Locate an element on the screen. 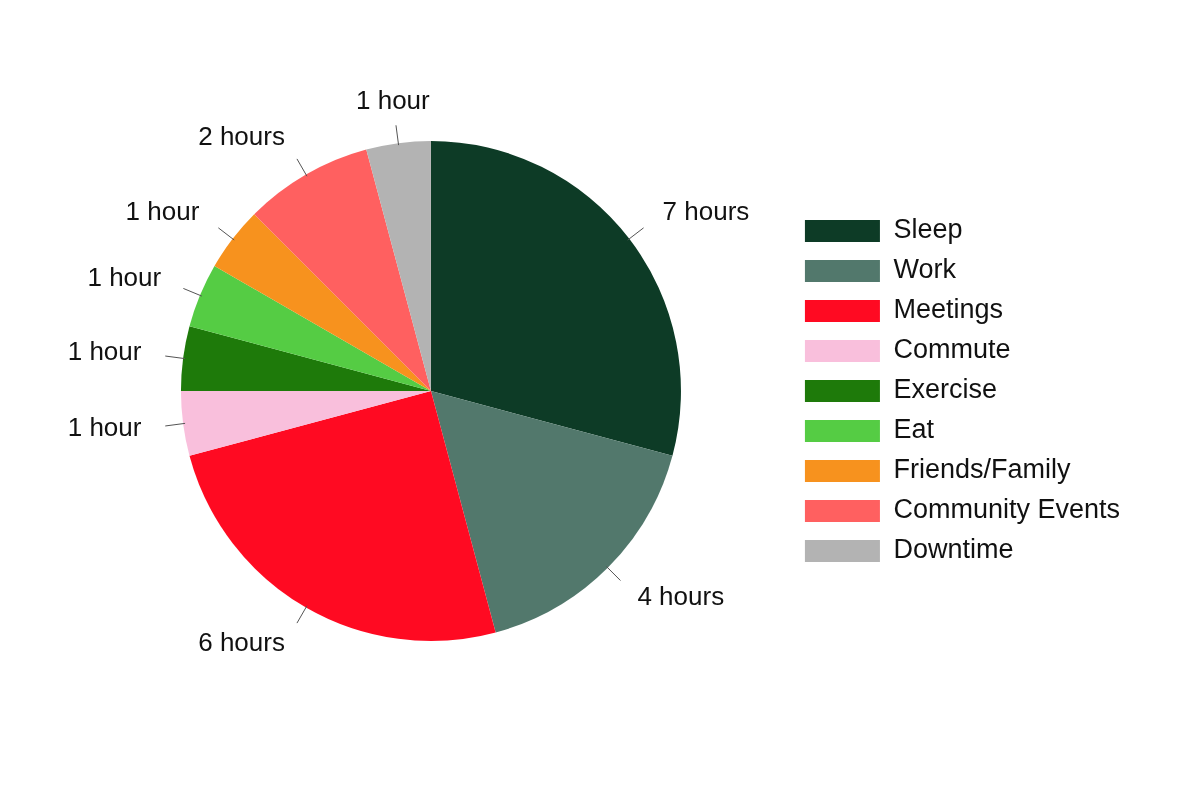 This screenshot has width=1200, height=803. data-label: 4 hours is located at coordinates (681, 595).